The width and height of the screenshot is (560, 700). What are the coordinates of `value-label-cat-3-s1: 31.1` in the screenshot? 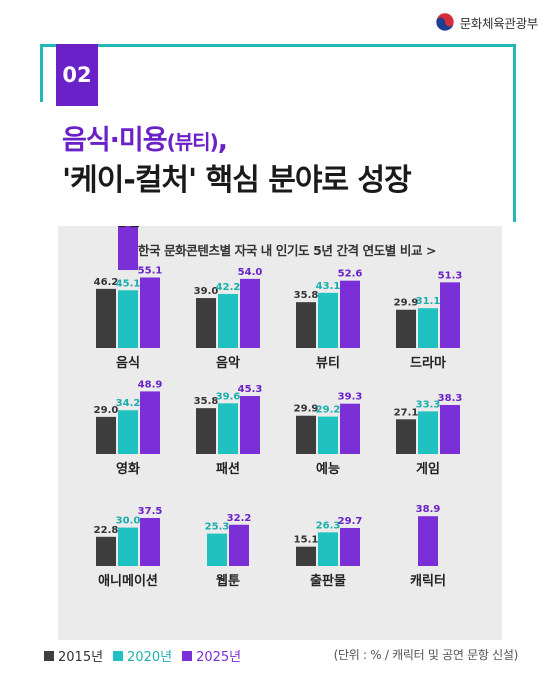 It's located at (428, 301).